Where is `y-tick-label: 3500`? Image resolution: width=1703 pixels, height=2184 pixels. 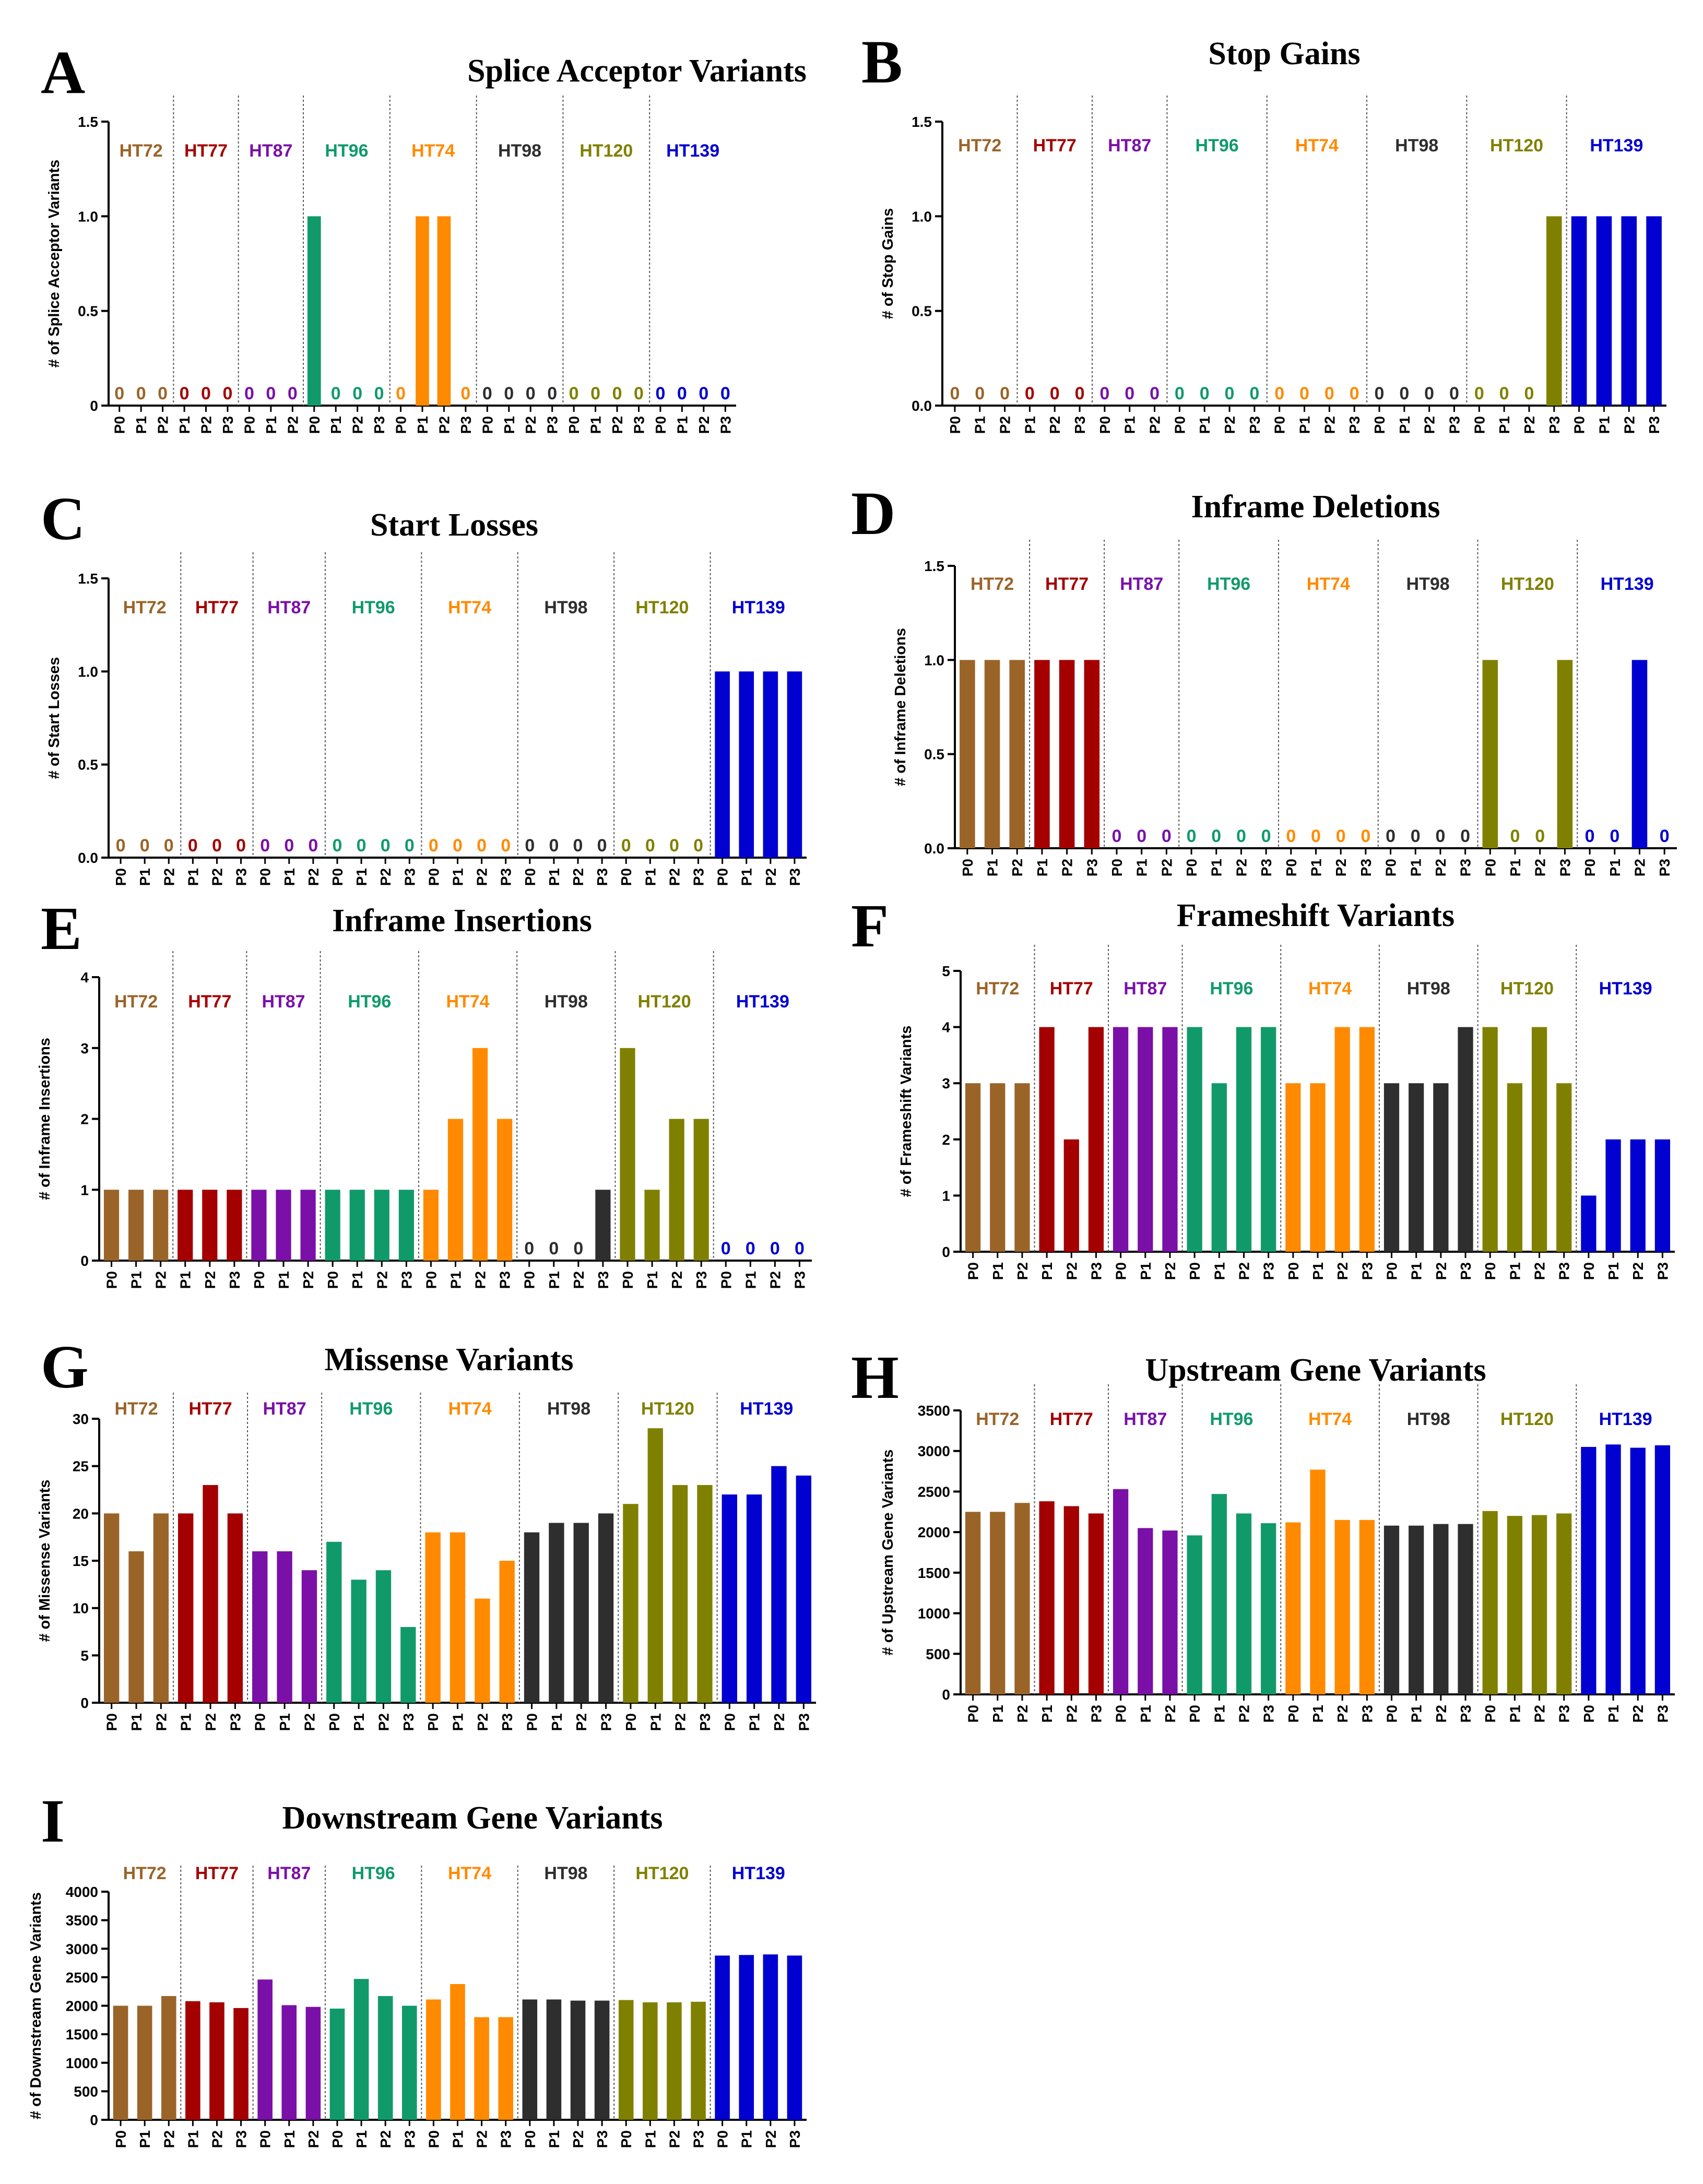
y-tick-label: 3500 is located at coordinates (934, 1411).